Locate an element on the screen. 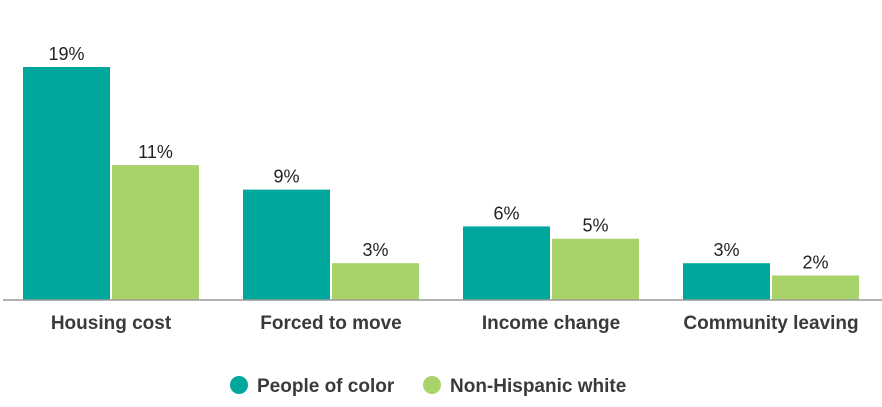 Image resolution: width=882 pixels, height=407 pixels. bar-non-hispanic-white-community-leaving is located at coordinates (815, 287).